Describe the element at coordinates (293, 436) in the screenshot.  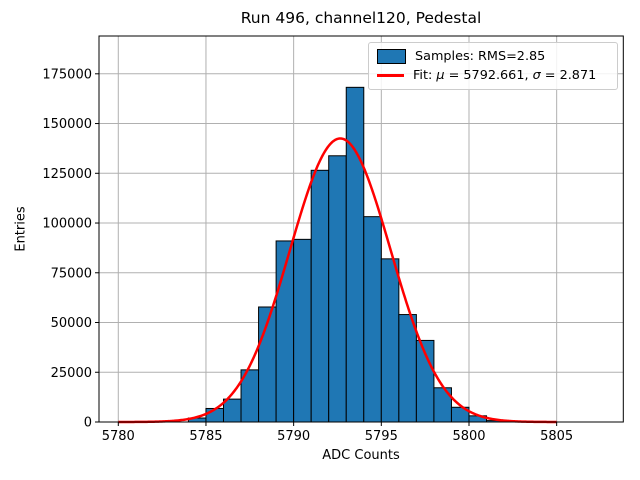
I see `x-tick-label: 5790` at that location.